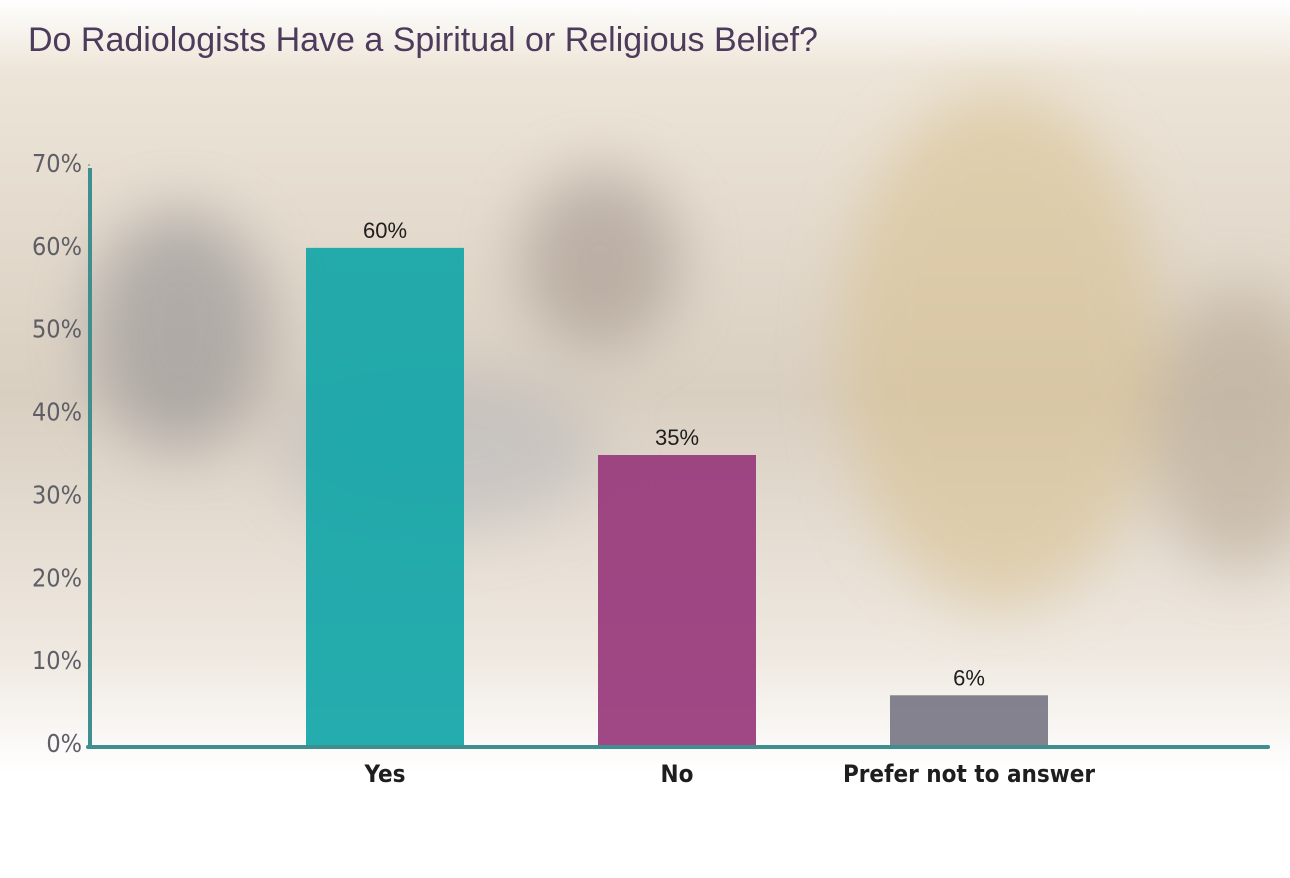  What do you see at coordinates (677, 774) in the screenshot?
I see `x-tick-label: No` at bounding box center [677, 774].